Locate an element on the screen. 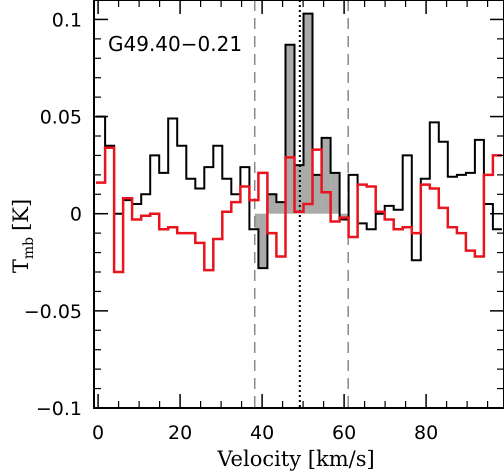 The width and height of the screenshot is (504, 471). x-tick-label: 0 is located at coordinates (98, 433).